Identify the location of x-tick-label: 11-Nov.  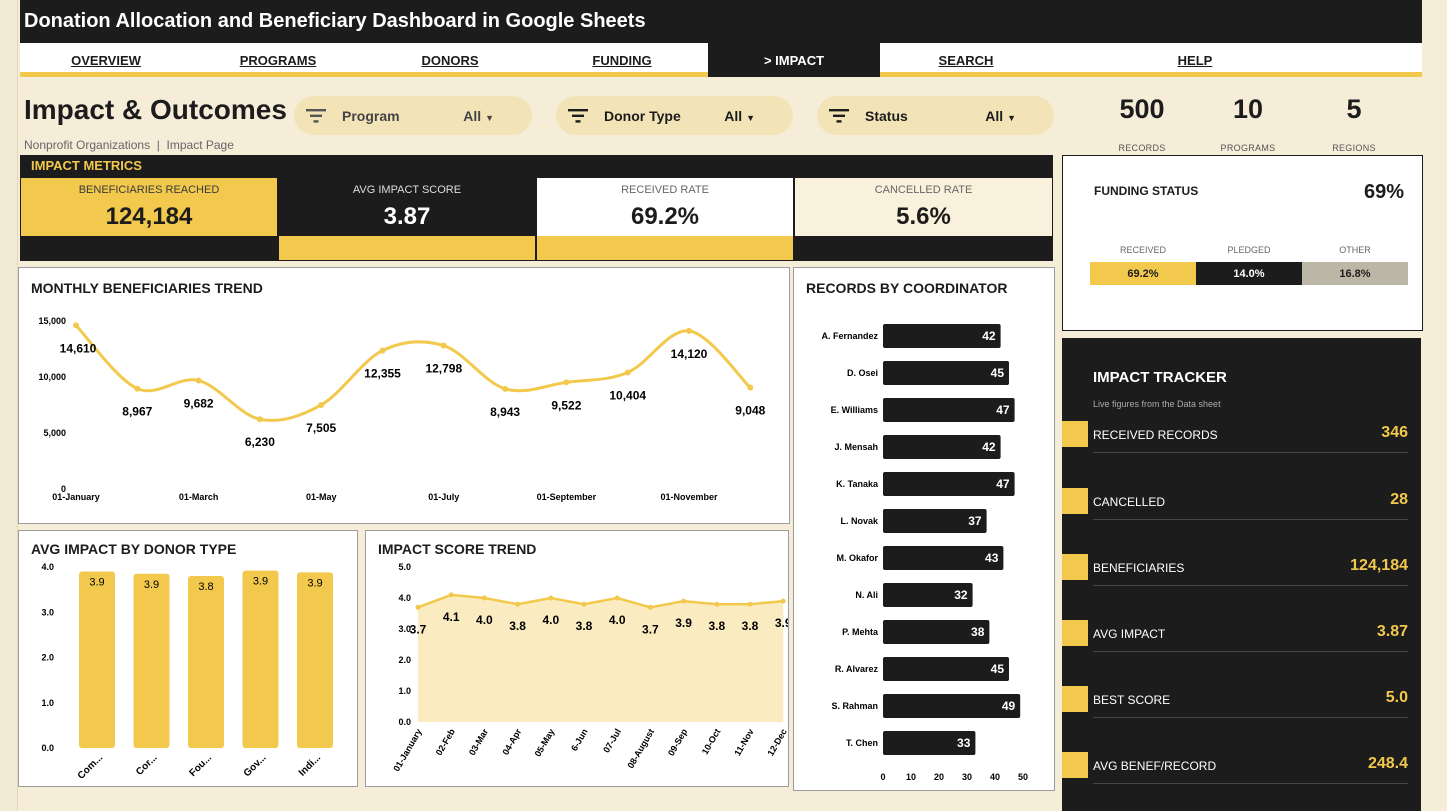
(743, 742).